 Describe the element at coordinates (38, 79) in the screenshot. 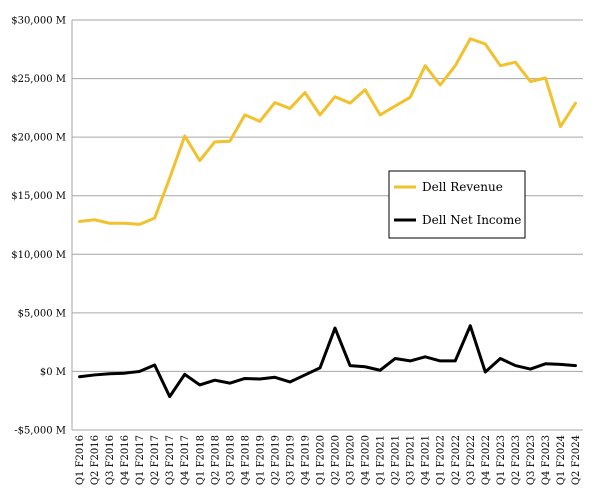

I see `y-tick-label: $25,000 M` at that location.